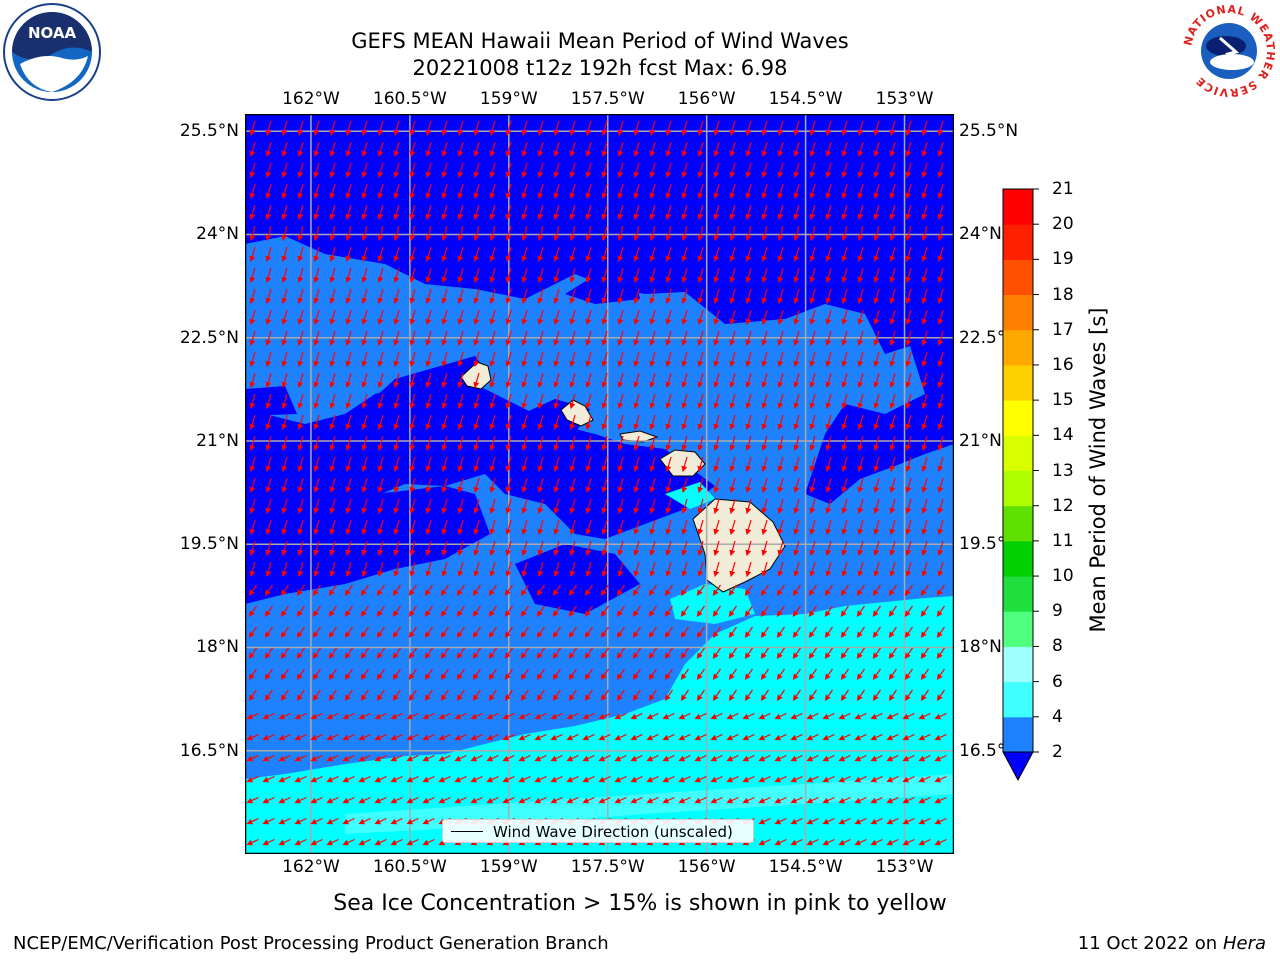  Describe the element at coordinates (1018, 242) in the screenshot. I see `colorbar-bin` at that location.